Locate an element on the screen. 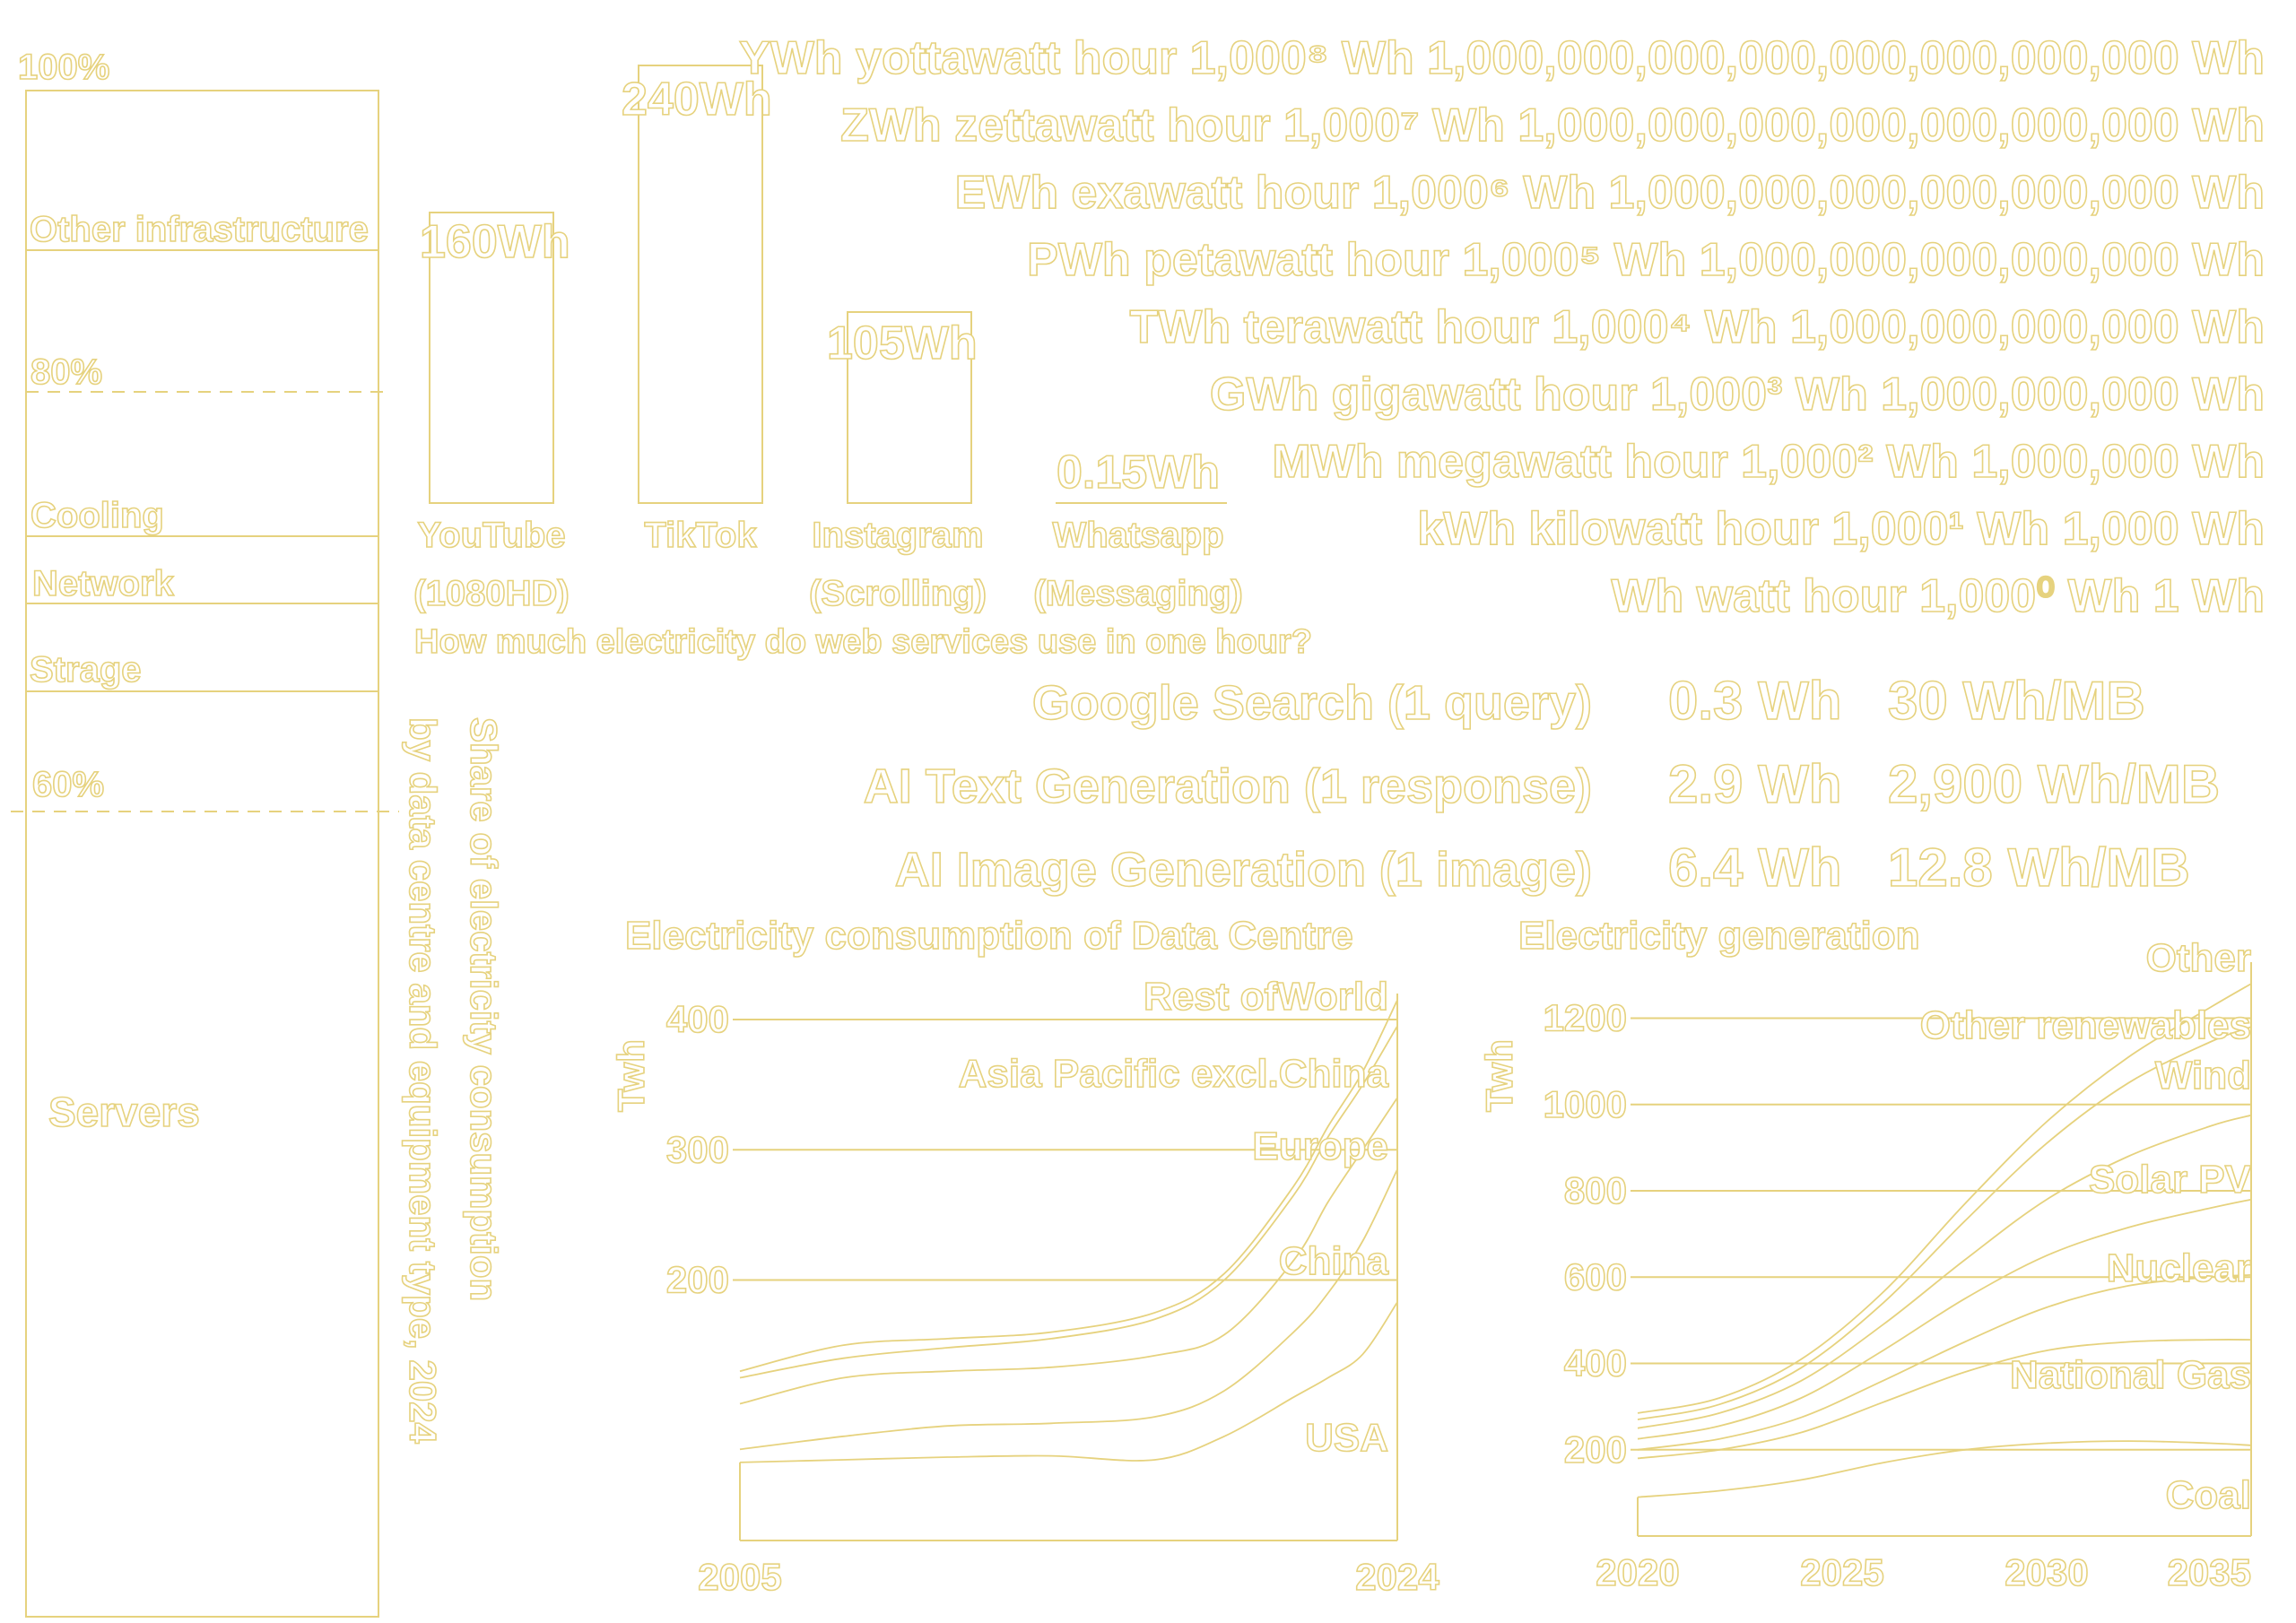 The width and height of the screenshot is (2296, 1623). series-line-other-renewables is located at coordinates (1944, 1223).